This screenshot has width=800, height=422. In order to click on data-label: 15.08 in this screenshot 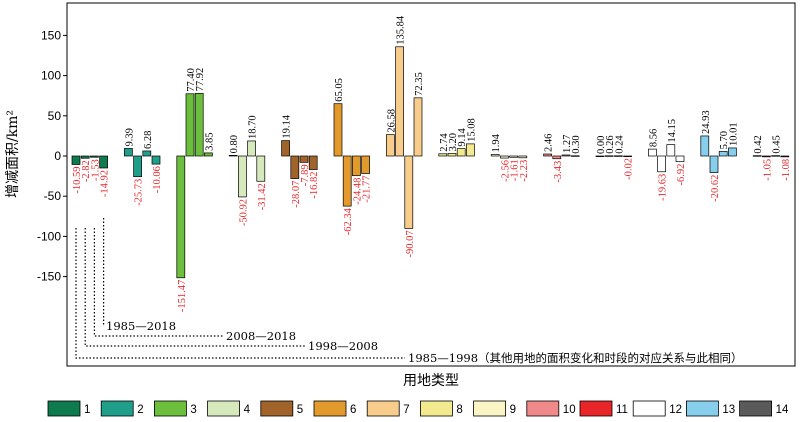, I will do `click(471, 130)`.